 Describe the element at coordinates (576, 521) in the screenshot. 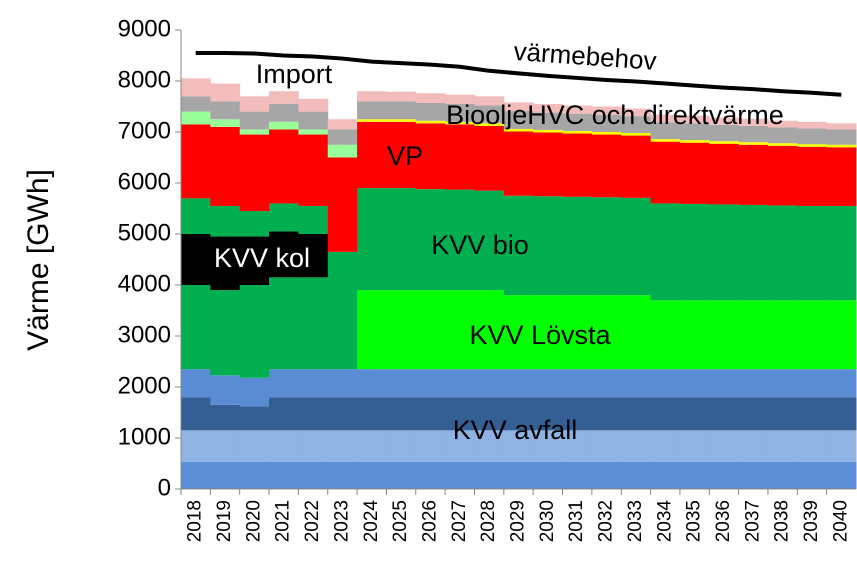

I see `x-tick-label: 2031` at that location.